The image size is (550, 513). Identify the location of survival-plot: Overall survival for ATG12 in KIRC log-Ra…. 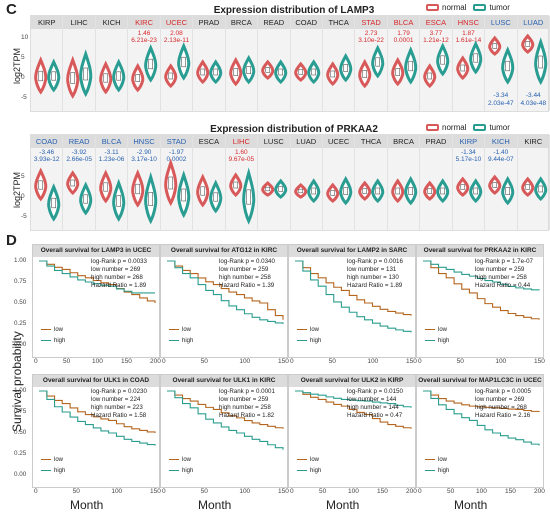
(224, 301).